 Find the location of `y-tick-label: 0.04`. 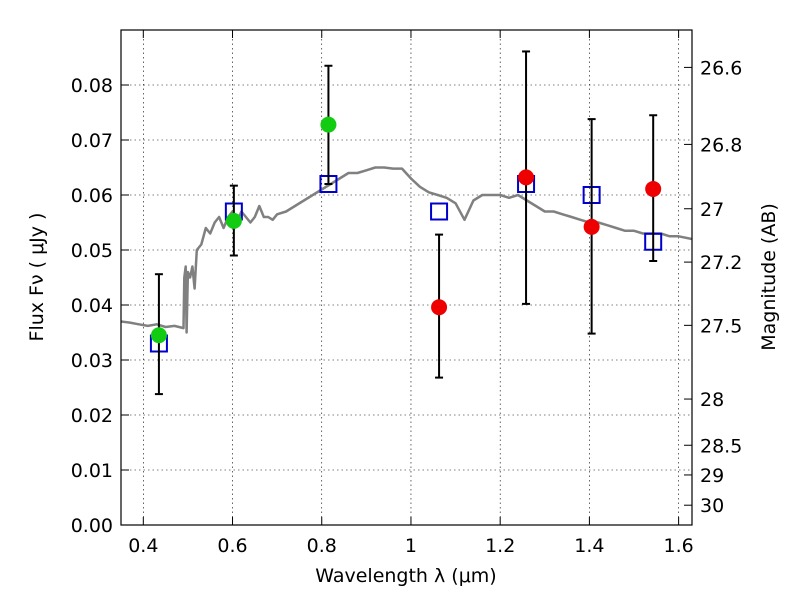

y-tick-label: 0.04 is located at coordinates (92, 306).